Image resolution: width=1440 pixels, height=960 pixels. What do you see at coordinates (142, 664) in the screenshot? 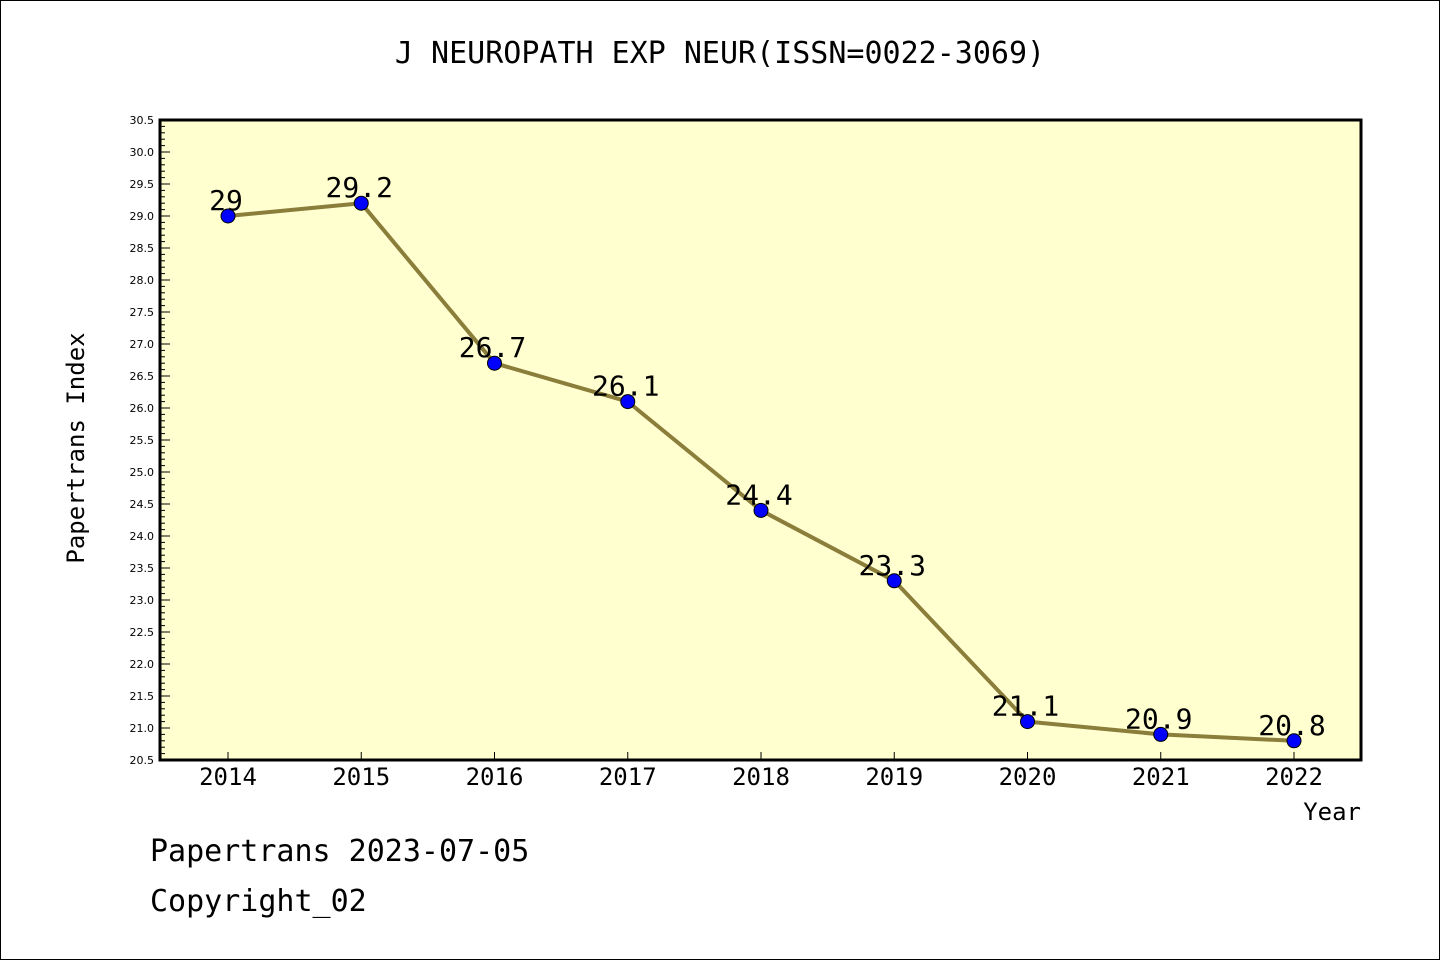
I see `y-tick-label: 22.0` at bounding box center [142, 664].